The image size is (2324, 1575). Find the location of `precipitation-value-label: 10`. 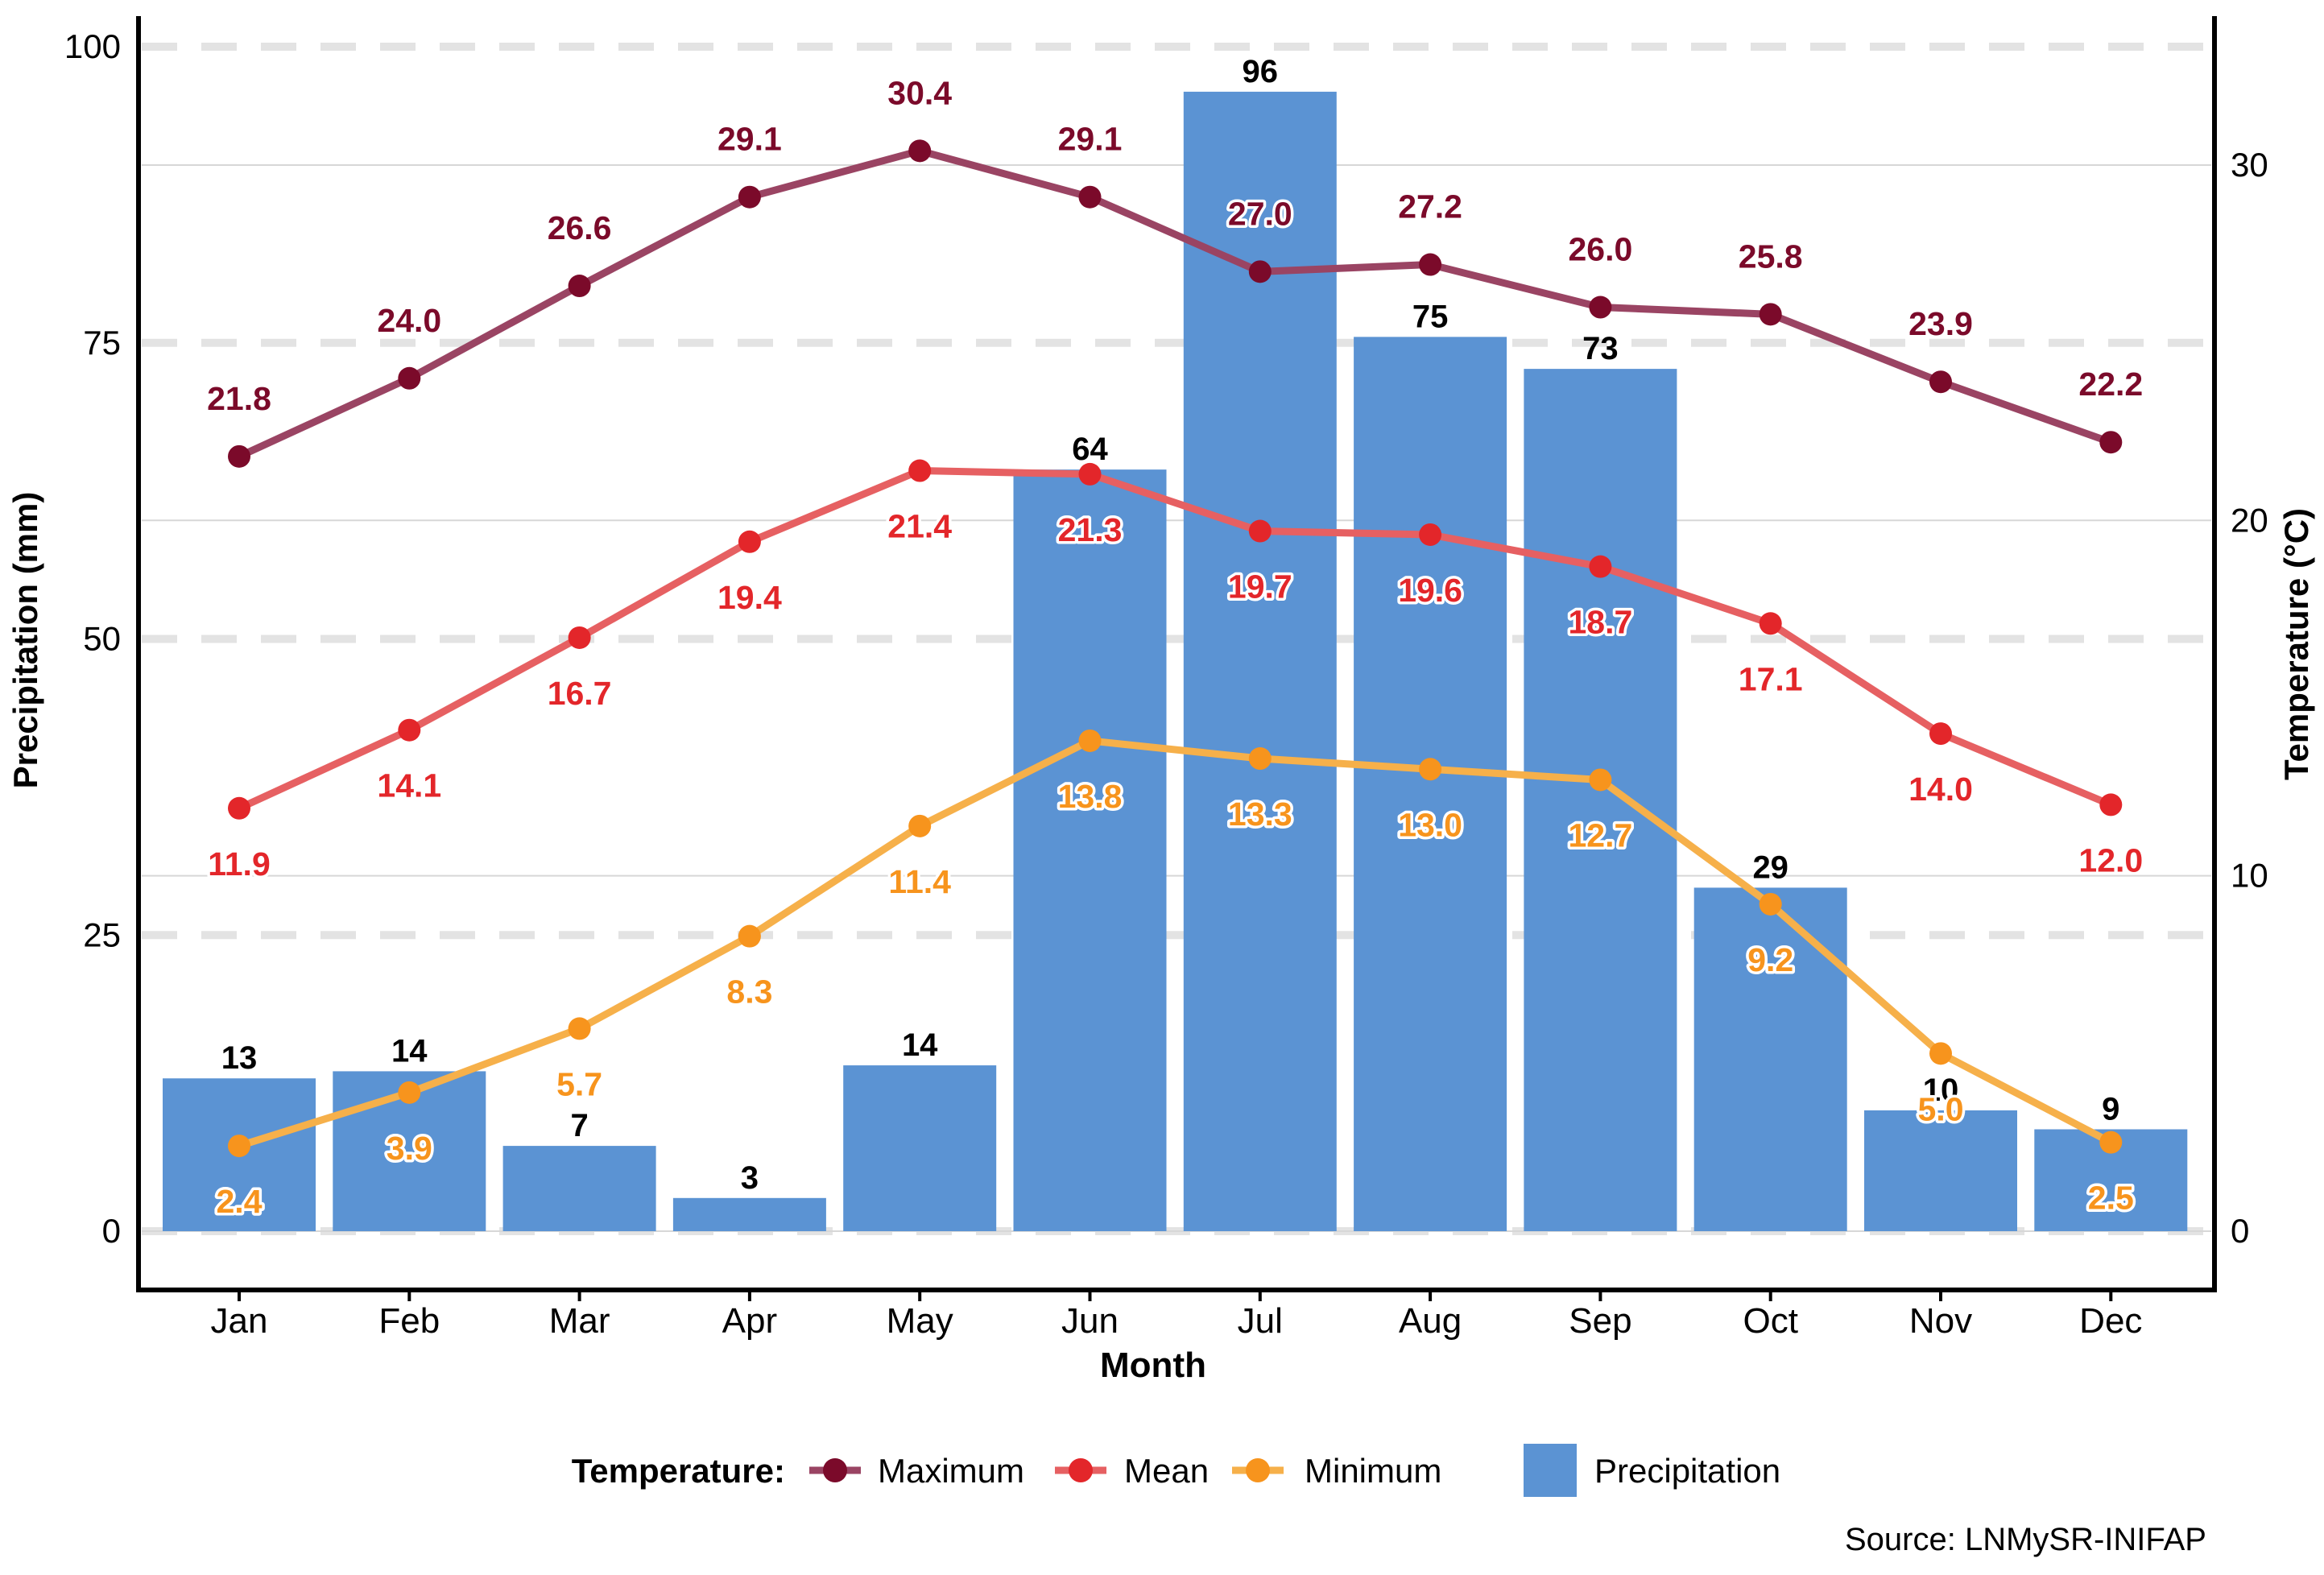

precipitation-value-label: 10 is located at coordinates (1941, 1090).